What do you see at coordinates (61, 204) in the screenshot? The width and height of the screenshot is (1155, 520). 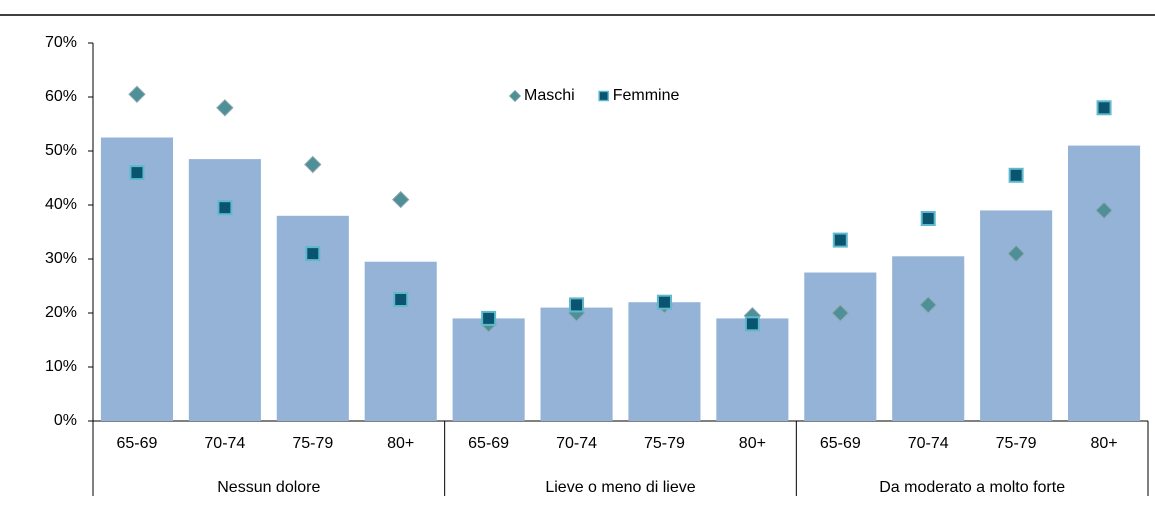 I see `y-tick-label: 40%` at bounding box center [61, 204].